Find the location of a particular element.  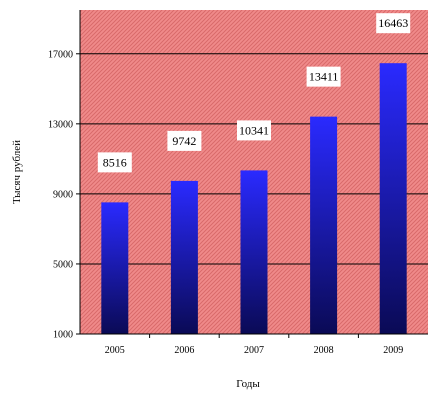

bar-2005 is located at coordinates (115, 268).